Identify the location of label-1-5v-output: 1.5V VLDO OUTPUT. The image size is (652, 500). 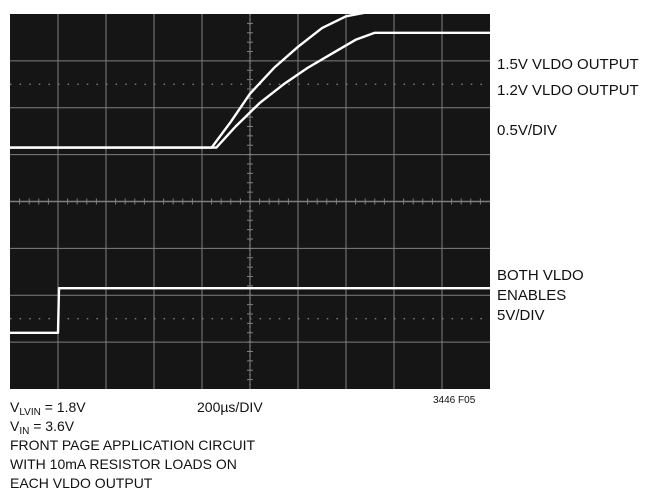
(568, 64).